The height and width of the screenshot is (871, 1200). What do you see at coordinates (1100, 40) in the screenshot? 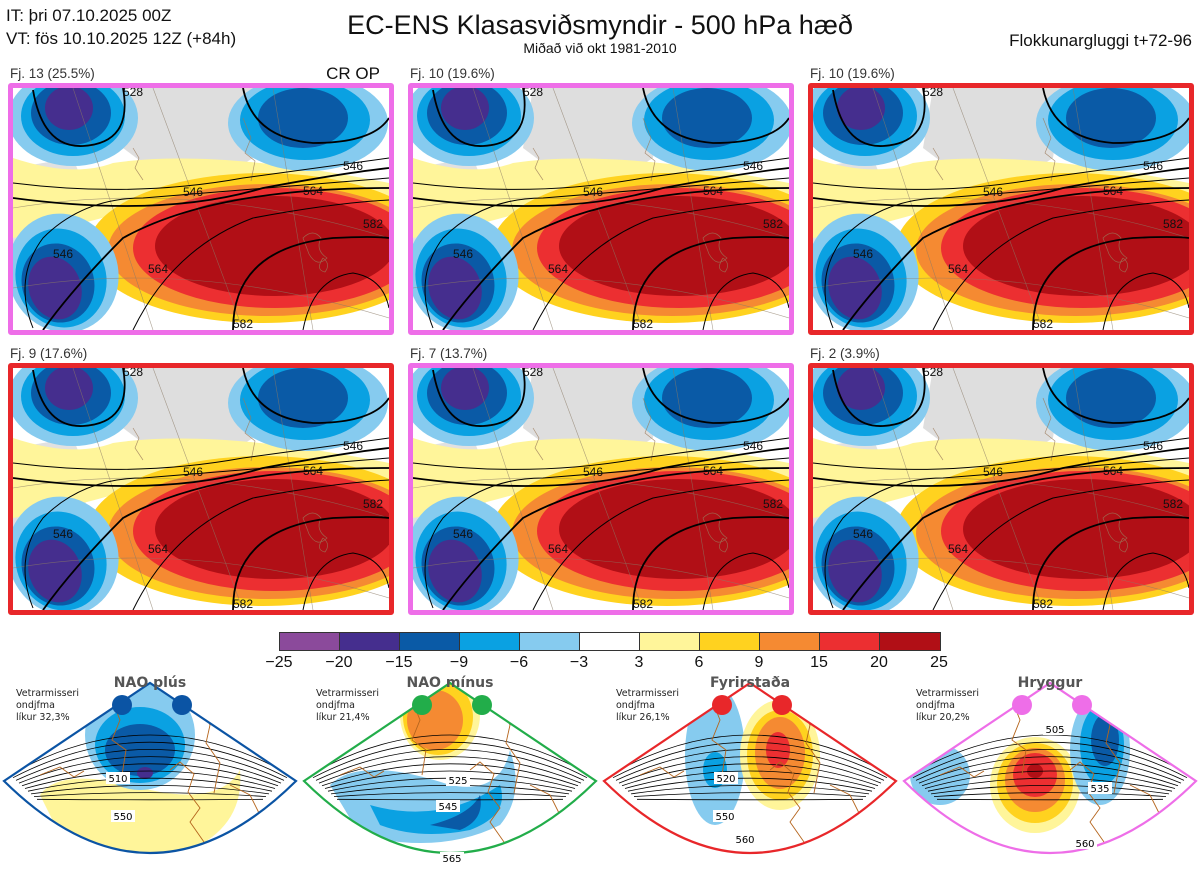
I see `clustering-window: Flokkunargluggi t+72-96` at bounding box center [1100, 40].